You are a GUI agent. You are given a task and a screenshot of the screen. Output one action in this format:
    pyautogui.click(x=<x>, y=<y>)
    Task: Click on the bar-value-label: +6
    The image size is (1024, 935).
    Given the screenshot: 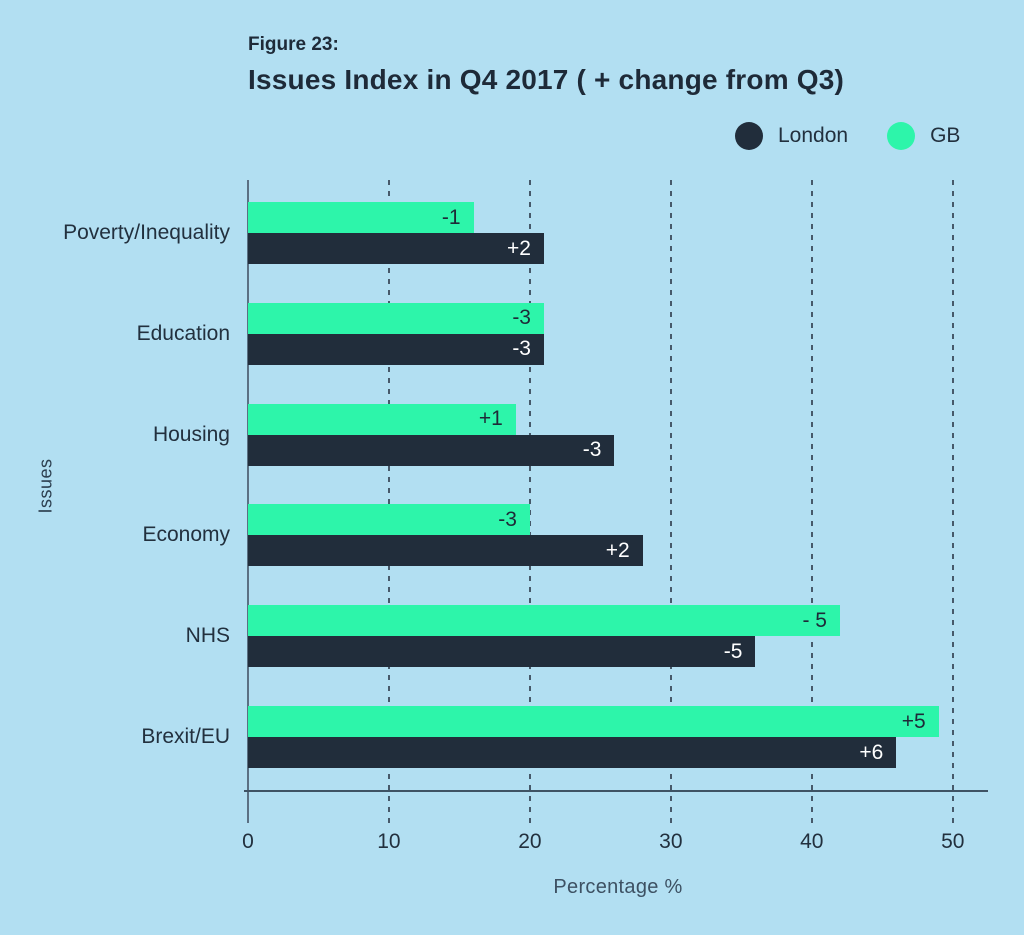 What is the action you would take?
    pyautogui.click(x=871, y=752)
    